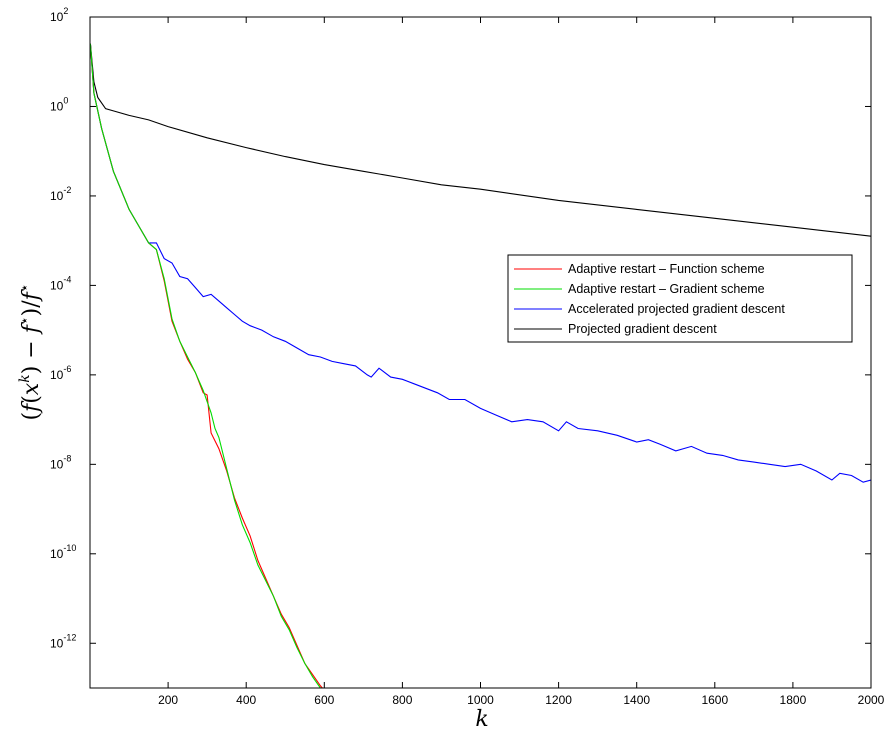 This screenshot has height=734, width=889. Describe the element at coordinates (60, 194) in the screenshot. I see `y-tick-label: 10⁻²` at that location.